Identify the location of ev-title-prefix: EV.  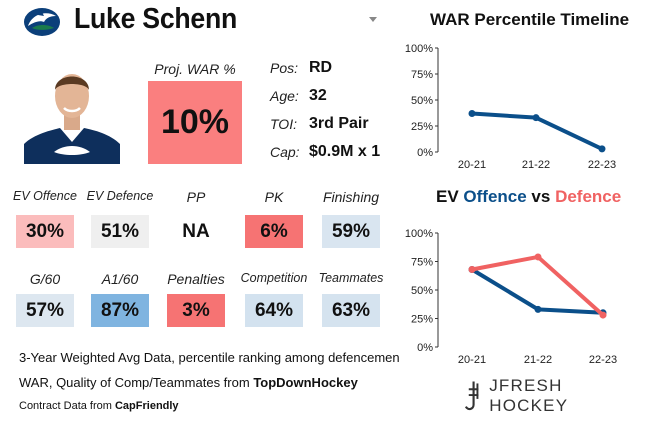
(450, 196).